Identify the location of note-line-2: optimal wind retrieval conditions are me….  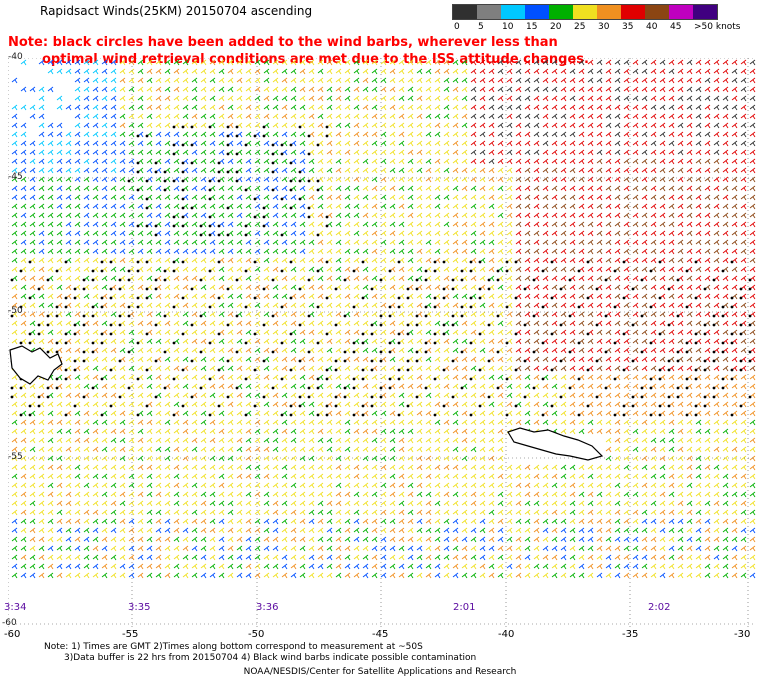
(315, 59).